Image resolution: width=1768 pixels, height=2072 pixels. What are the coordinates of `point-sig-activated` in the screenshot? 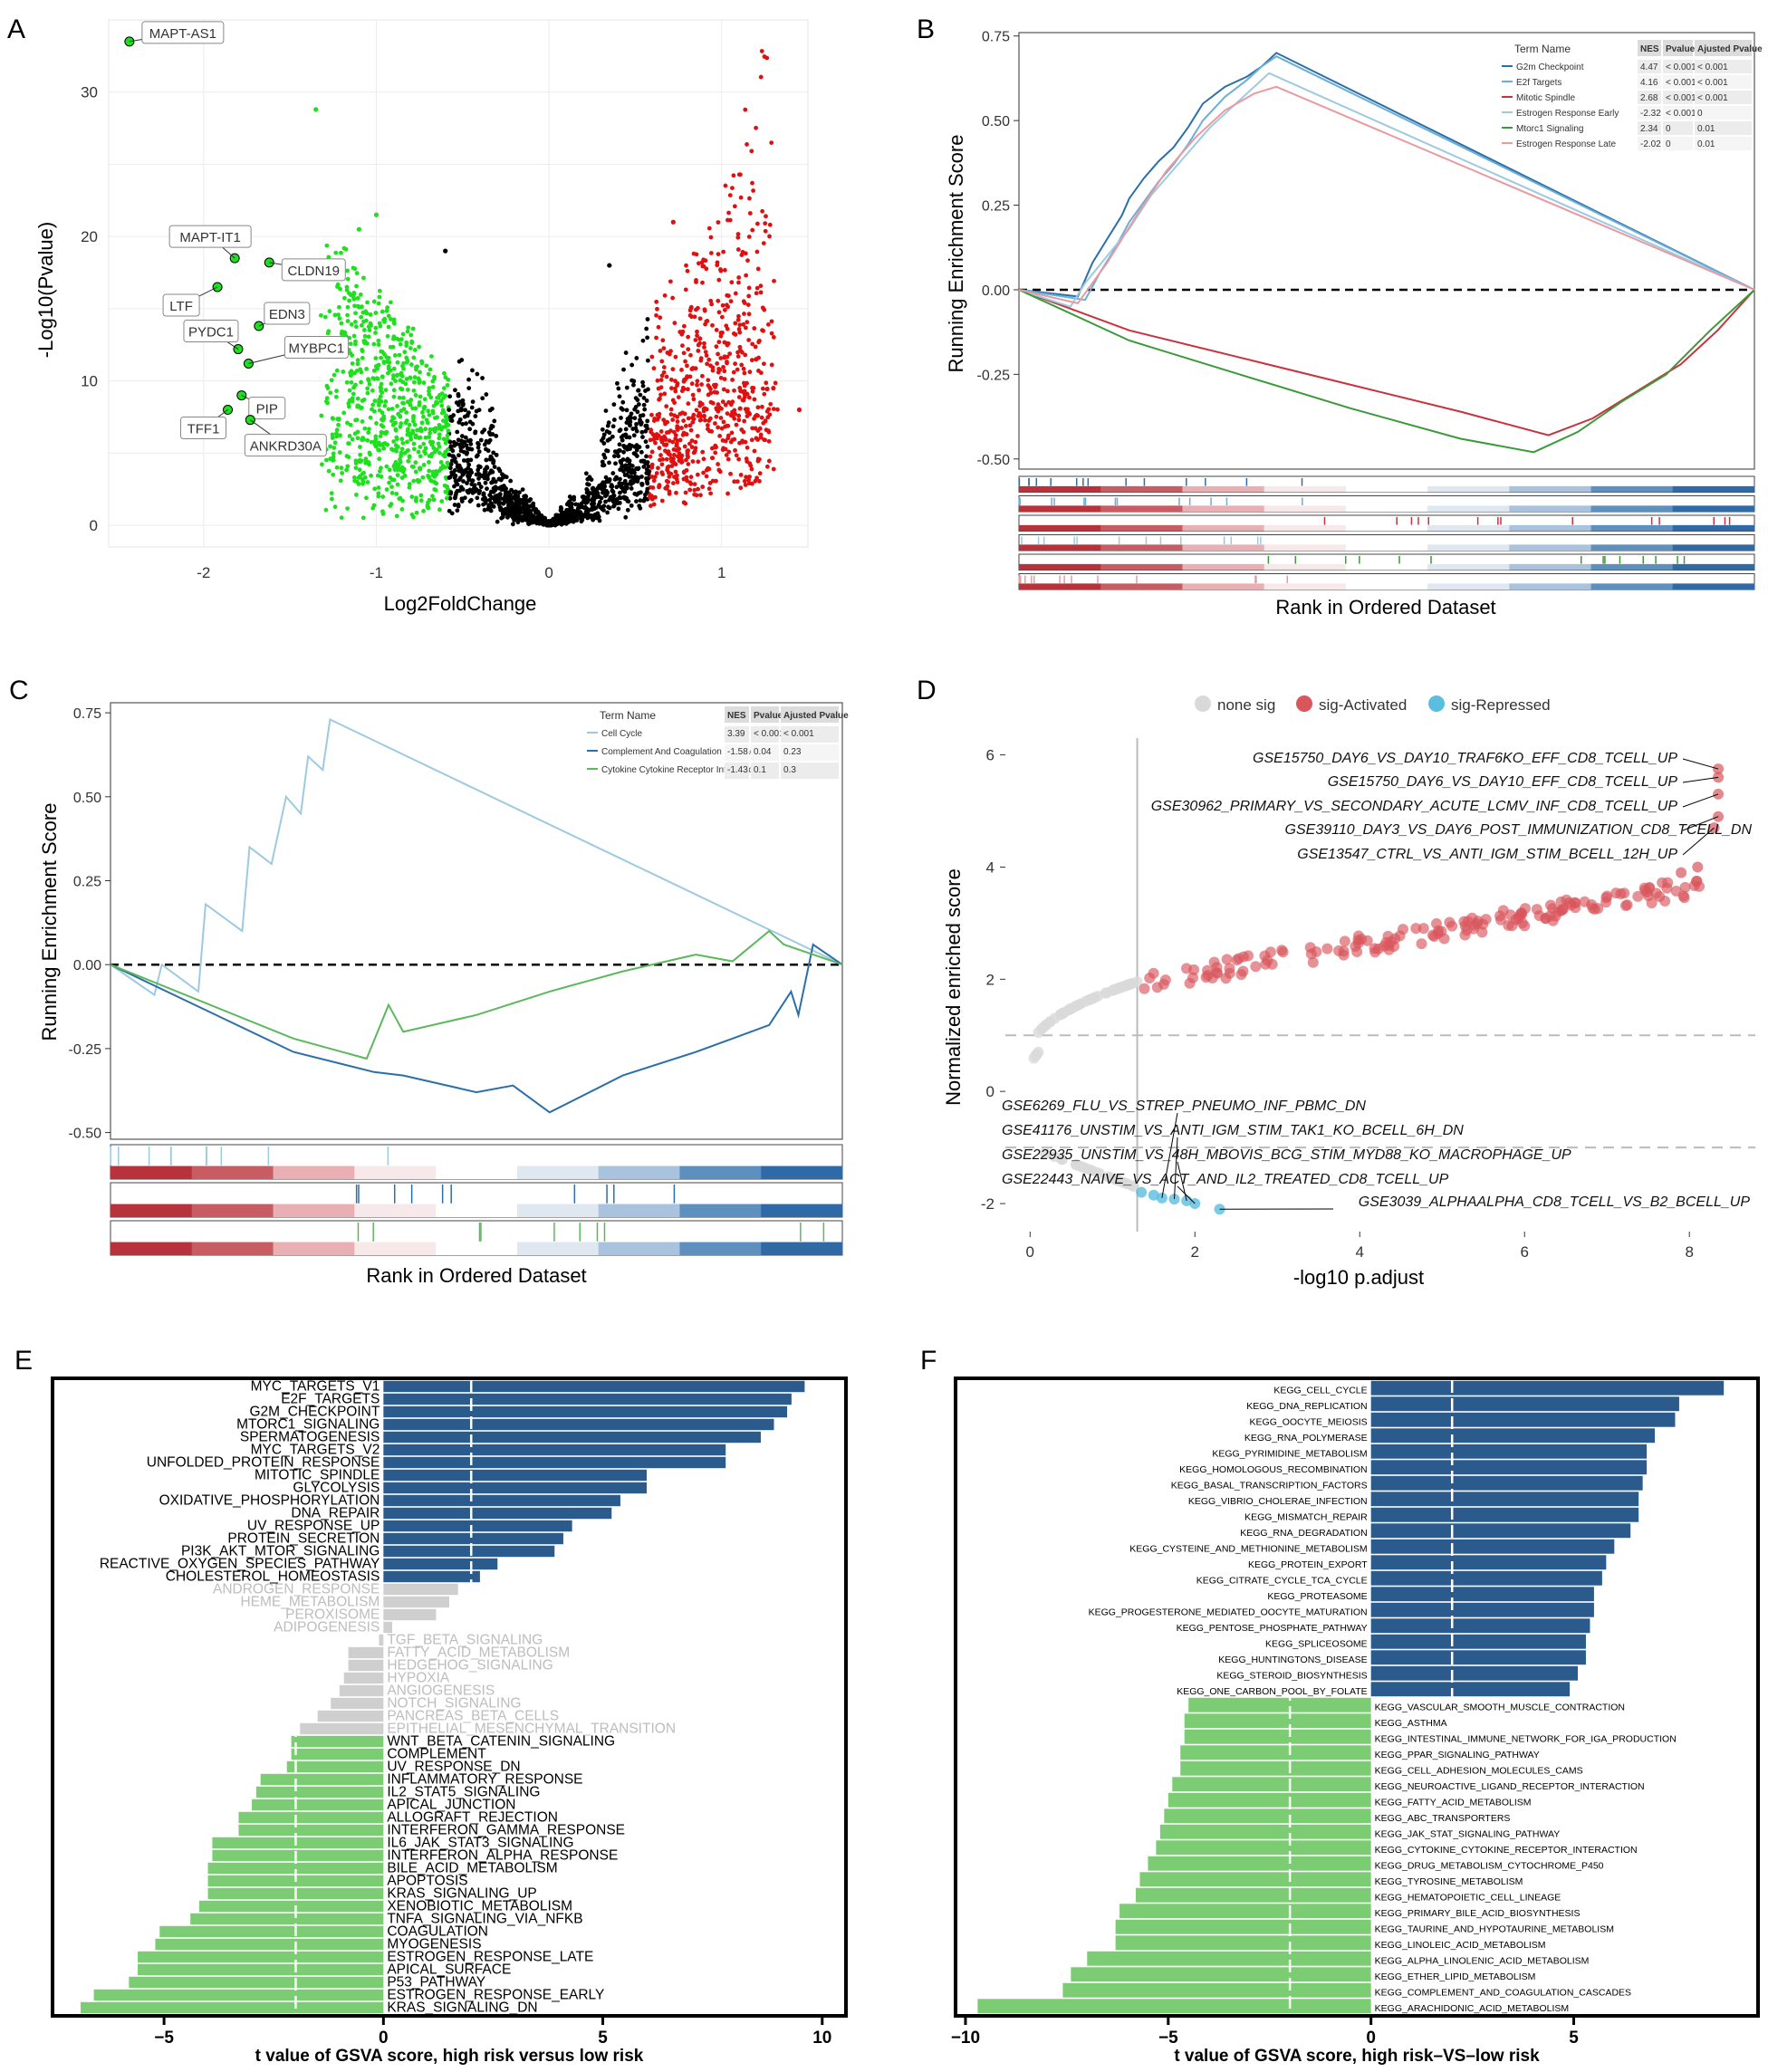 It's located at (1227, 960).